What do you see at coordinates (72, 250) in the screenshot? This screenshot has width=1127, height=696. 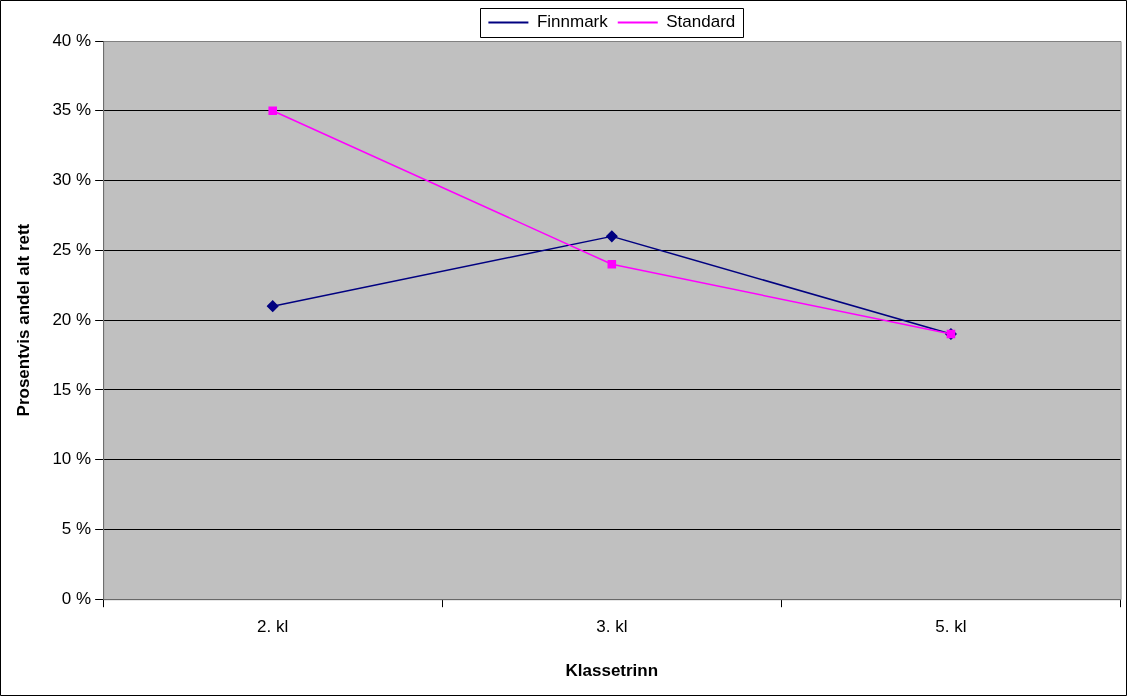 I see `y-tick-label: 25 %` at bounding box center [72, 250].